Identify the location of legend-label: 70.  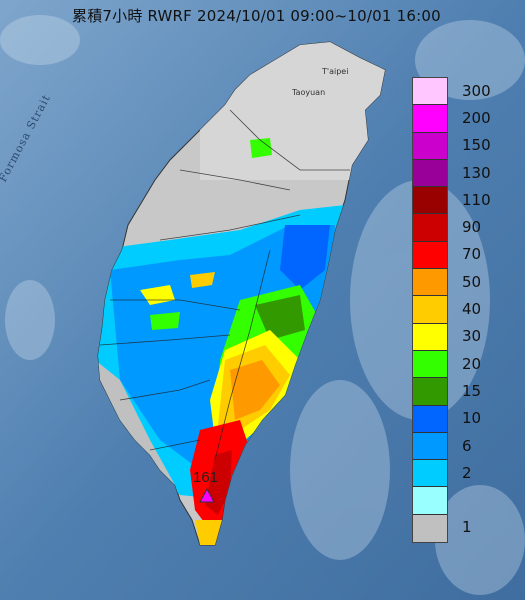
(472, 254).